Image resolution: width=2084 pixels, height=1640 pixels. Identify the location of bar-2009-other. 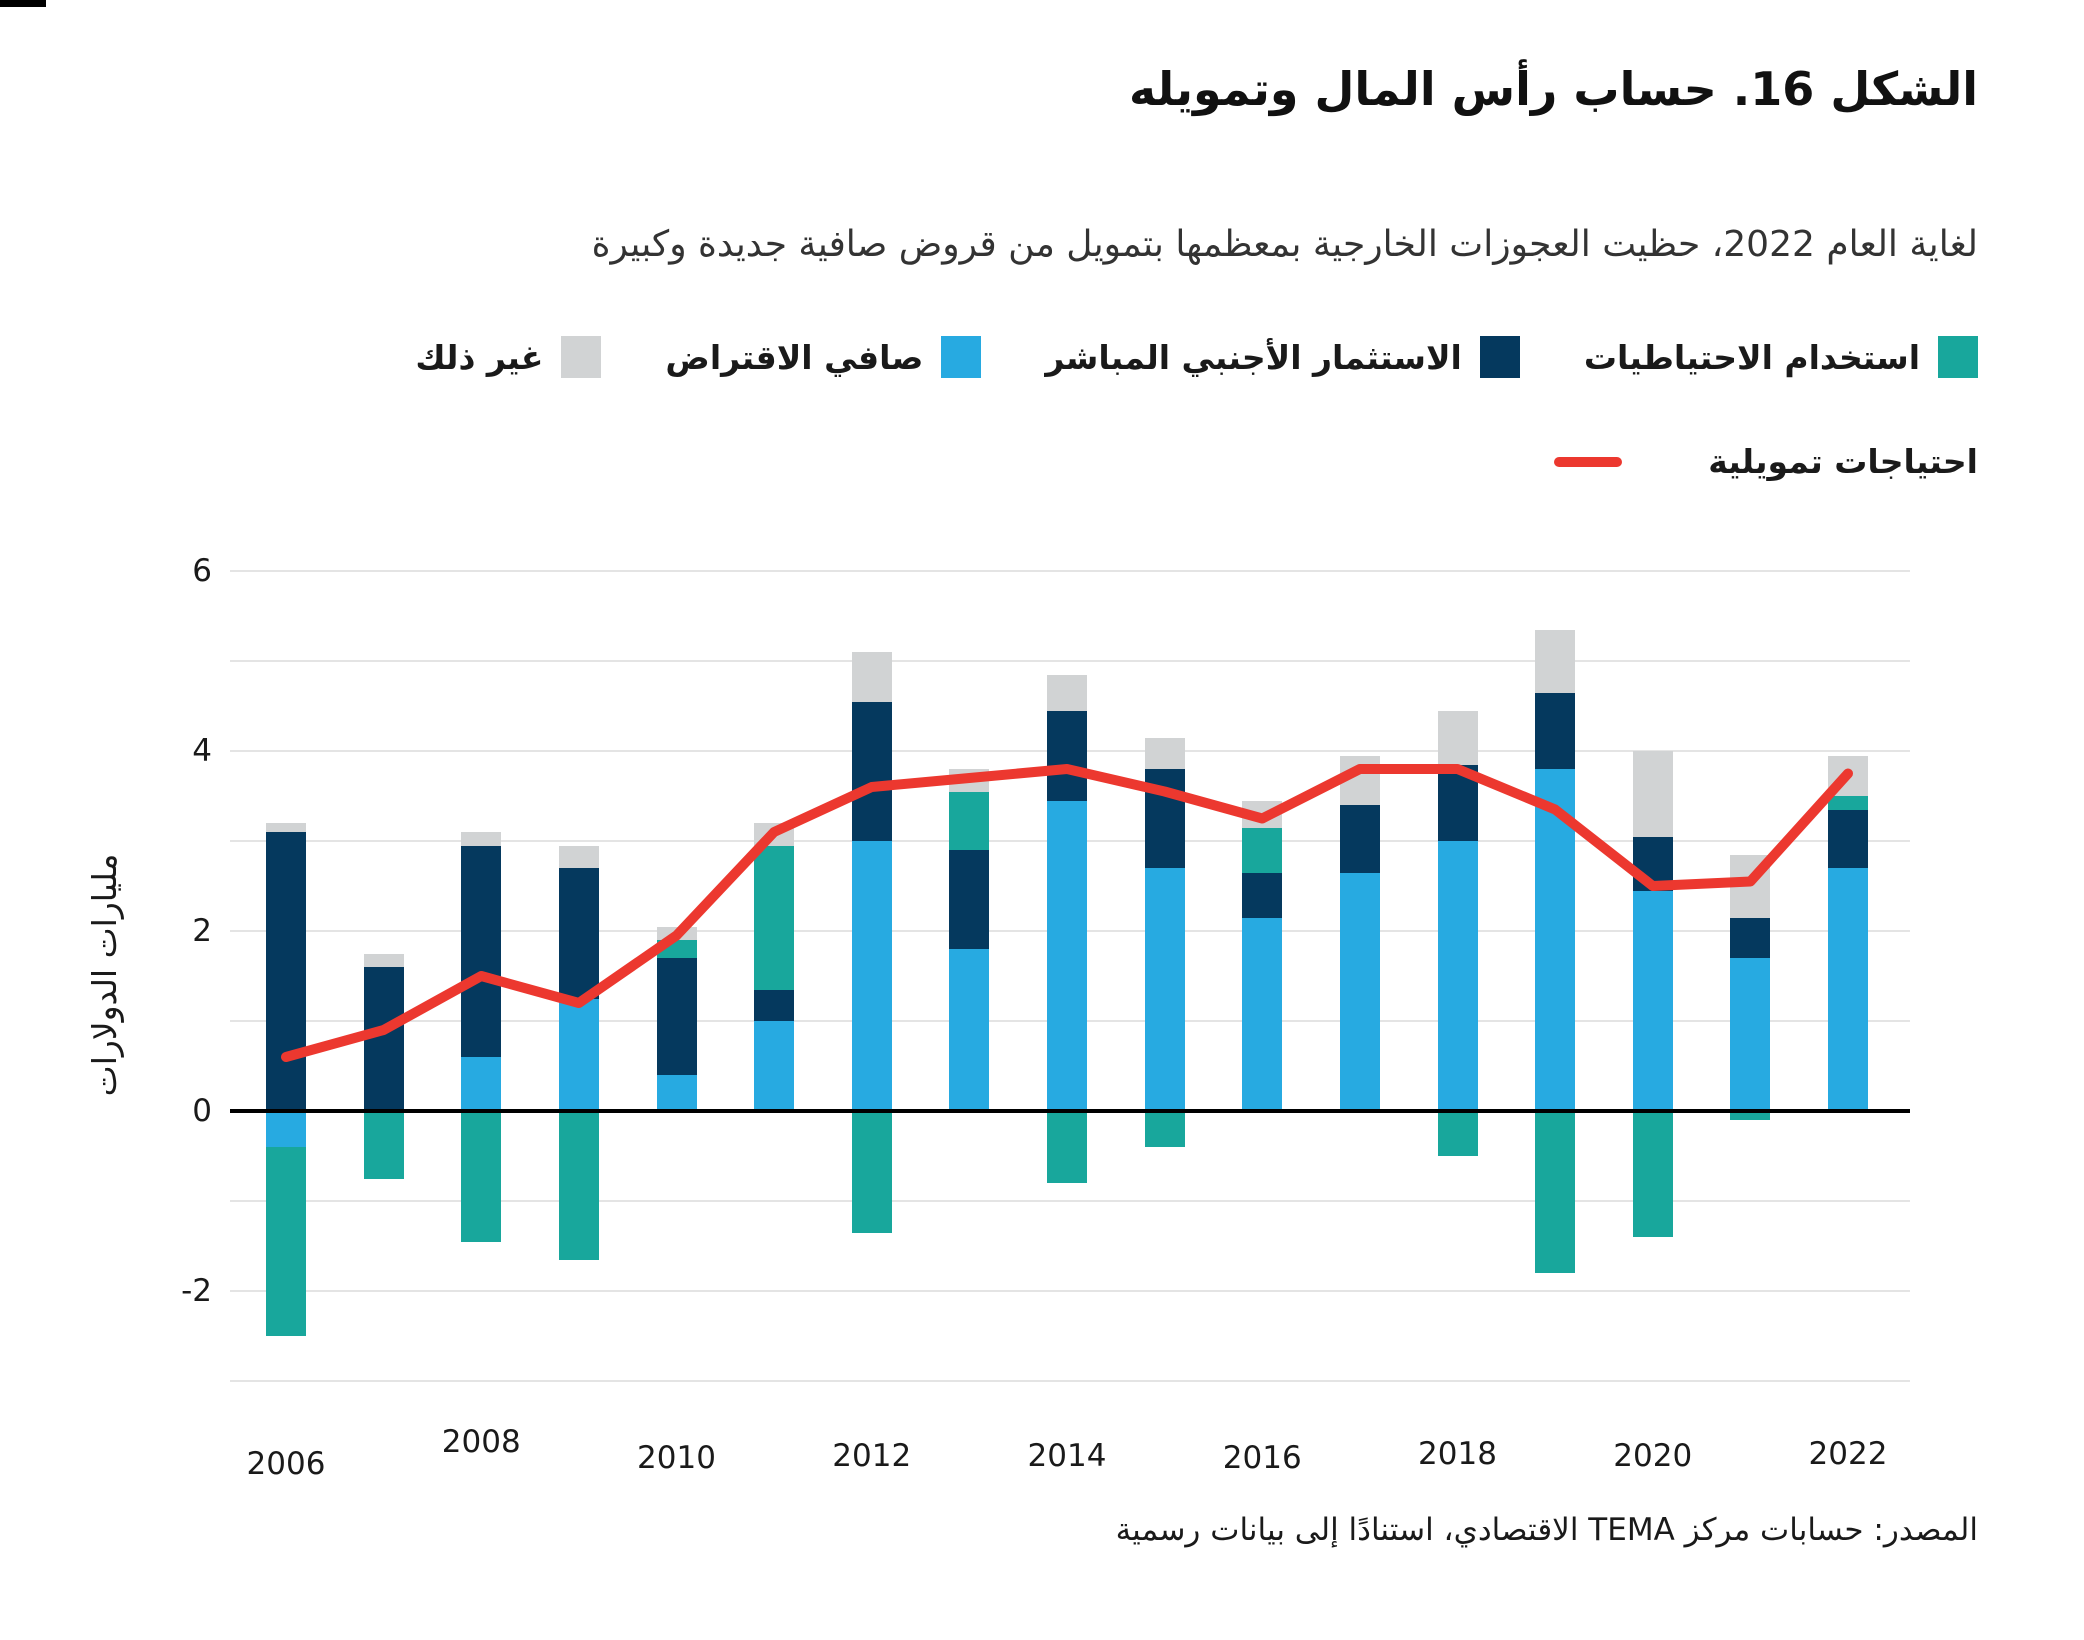
(578, 856).